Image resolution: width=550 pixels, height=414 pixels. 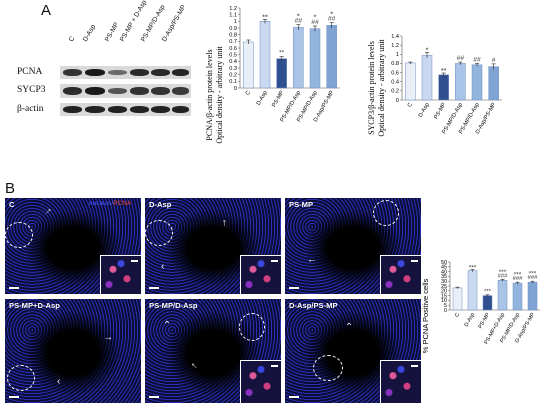 I want to click on y-tick-label: 1.2, so click(x=233, y=9).